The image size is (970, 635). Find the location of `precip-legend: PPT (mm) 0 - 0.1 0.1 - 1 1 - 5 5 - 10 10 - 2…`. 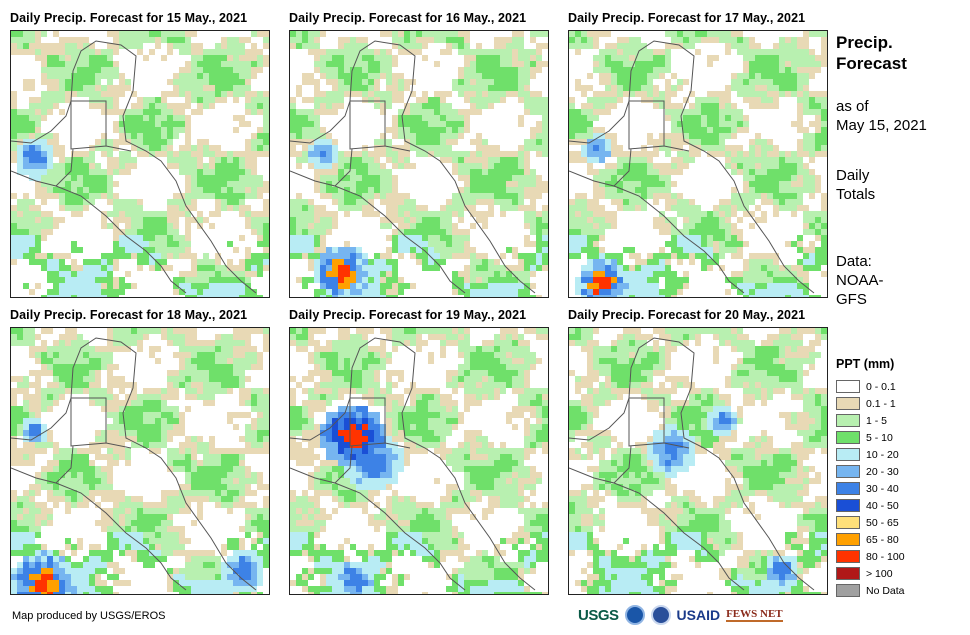

precip-legend: PPT (mm) 0 - 0.1 0.1 - 1 1 - 5 5 - 10 10 - 2… is located at coordinates (896, 478).